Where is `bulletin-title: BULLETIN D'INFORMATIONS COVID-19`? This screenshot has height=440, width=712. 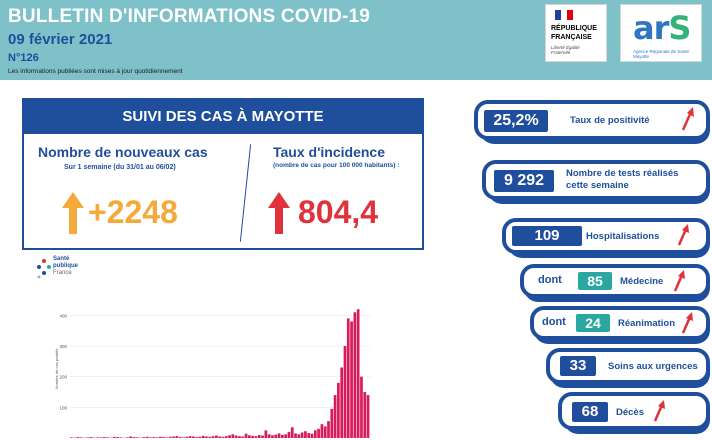
bulletin-title: BULLETIN D'INFORMATIONS COVID-19 is located at coordinates (189, 16).